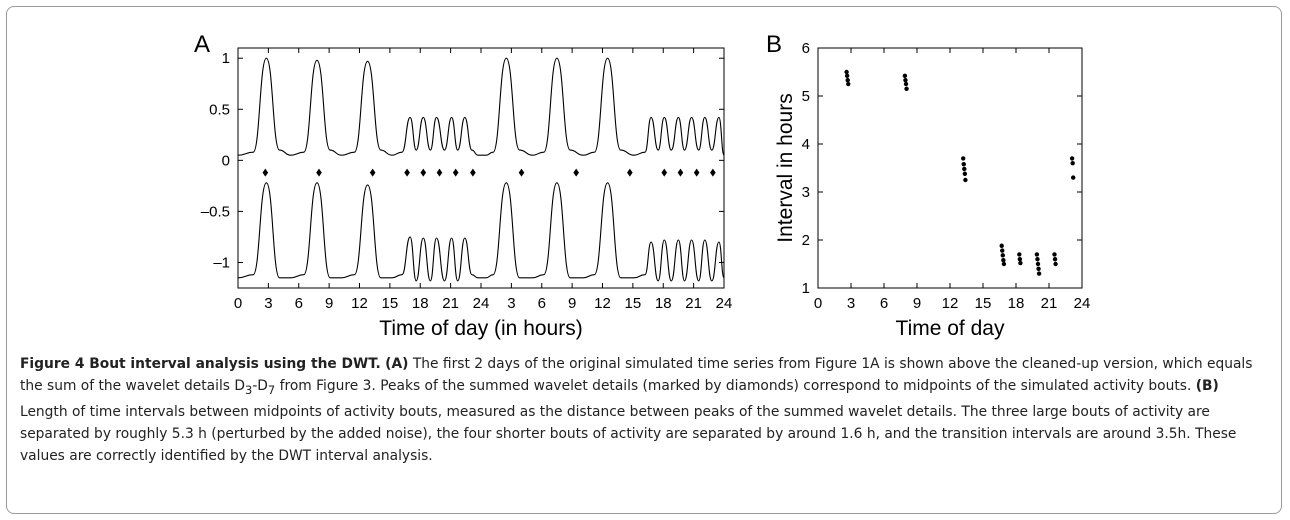 This screenshot has height=520, width=1290. What do you see at coordinates (806, 48) in the screenshot?
I see `panel-b-ytick-label: 6` at bounding box center [806, 48].